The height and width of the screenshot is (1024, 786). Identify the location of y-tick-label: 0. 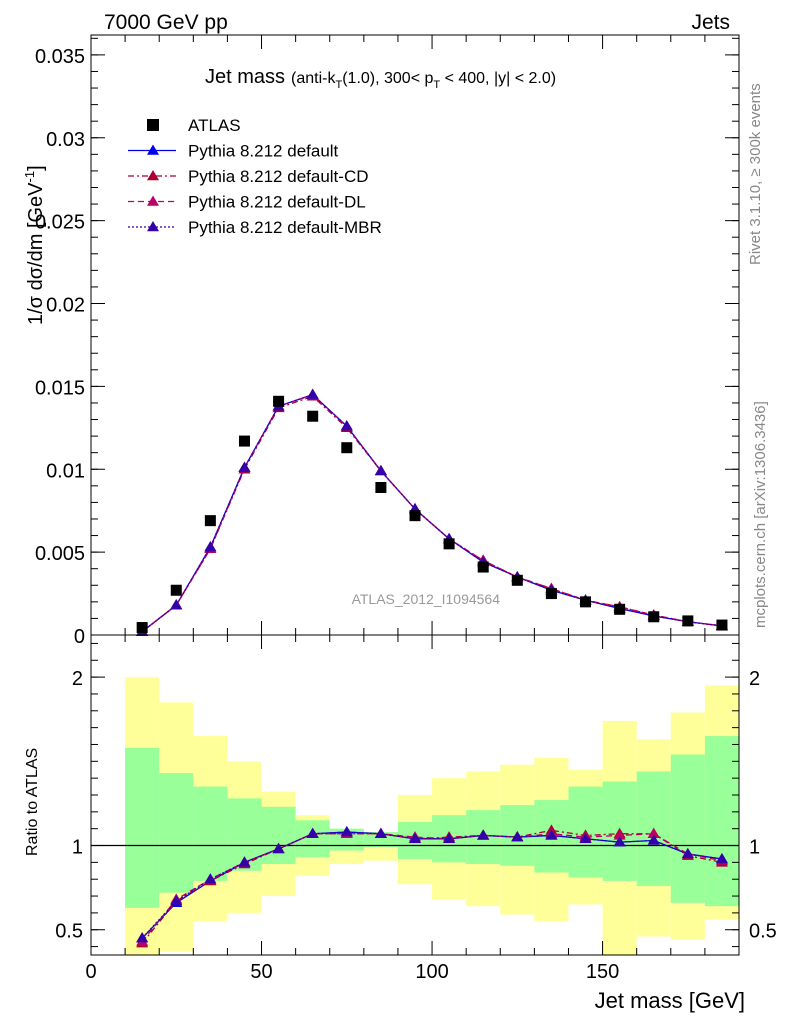
(79, 637).